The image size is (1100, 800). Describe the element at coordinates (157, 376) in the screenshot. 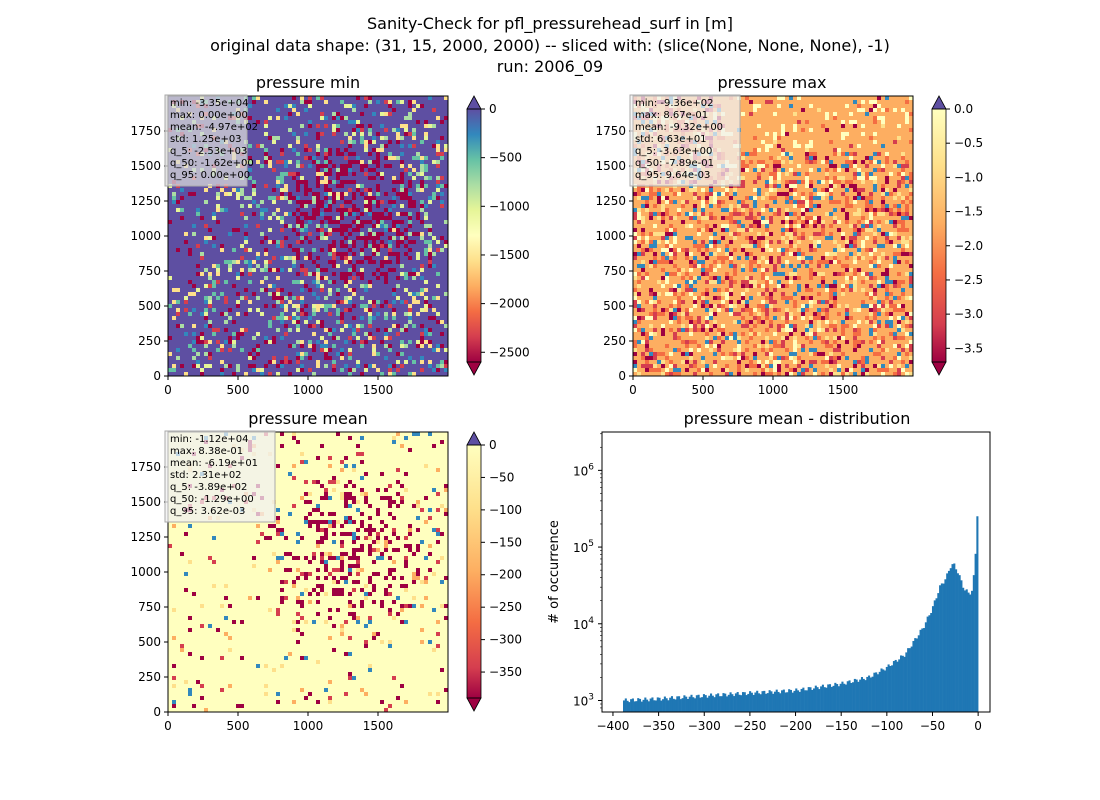

I see `y-tick-label: 0` at that location.